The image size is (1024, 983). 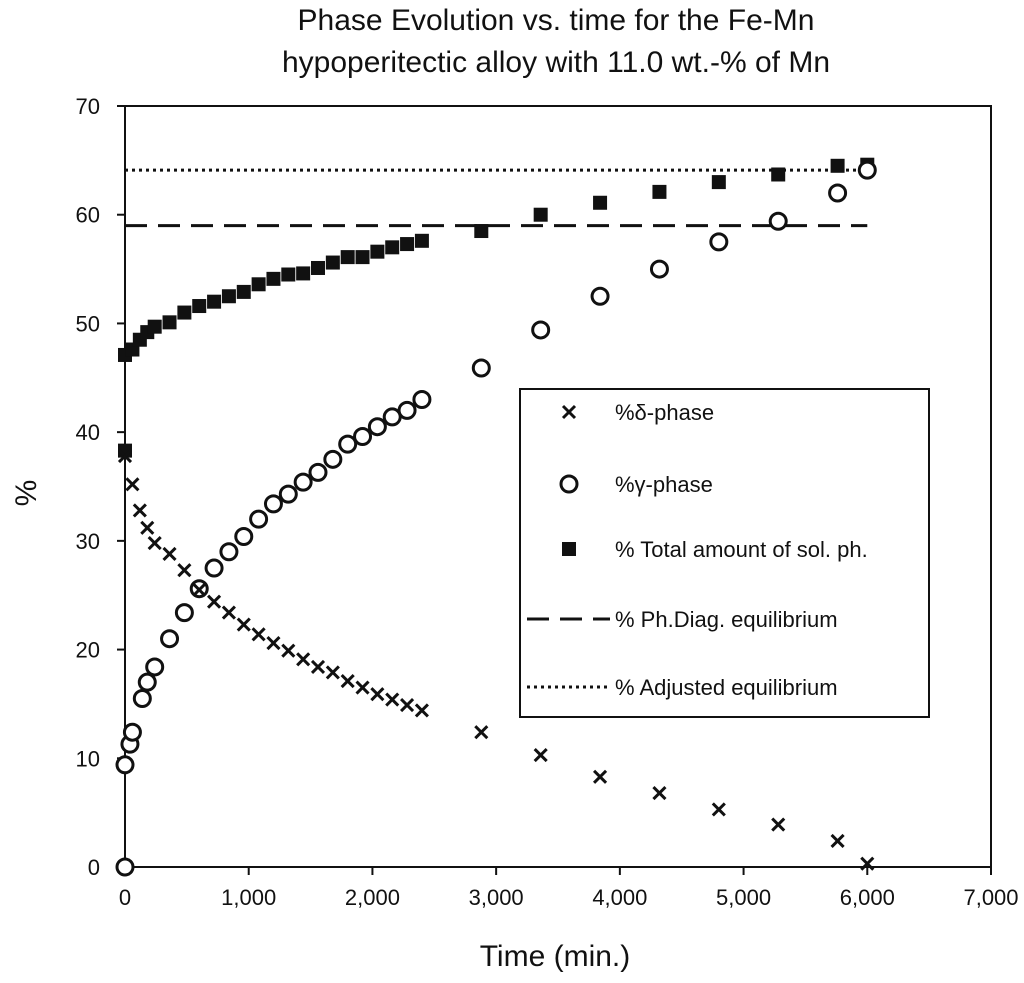 I want to click on legend-label: %γ-phase, so click(x=664, y=484).